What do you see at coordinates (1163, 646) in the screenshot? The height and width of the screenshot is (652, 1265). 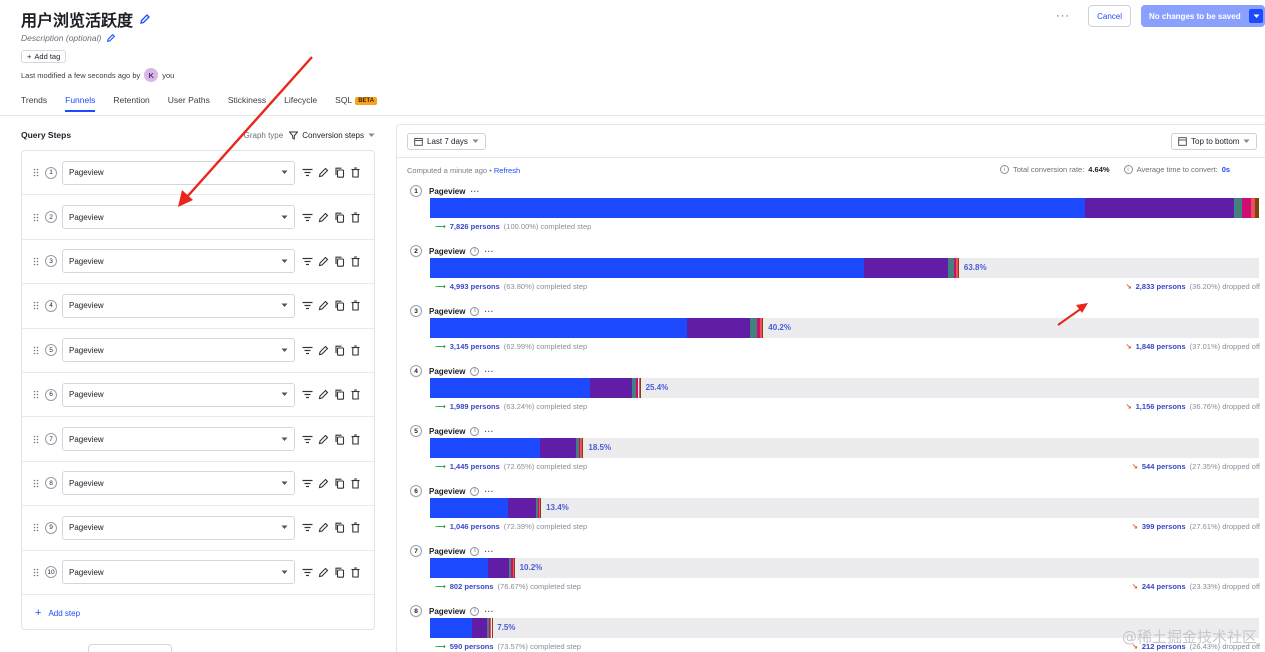 I see `dropped-persons: 212 persons` at bounding box center [1163, 646].